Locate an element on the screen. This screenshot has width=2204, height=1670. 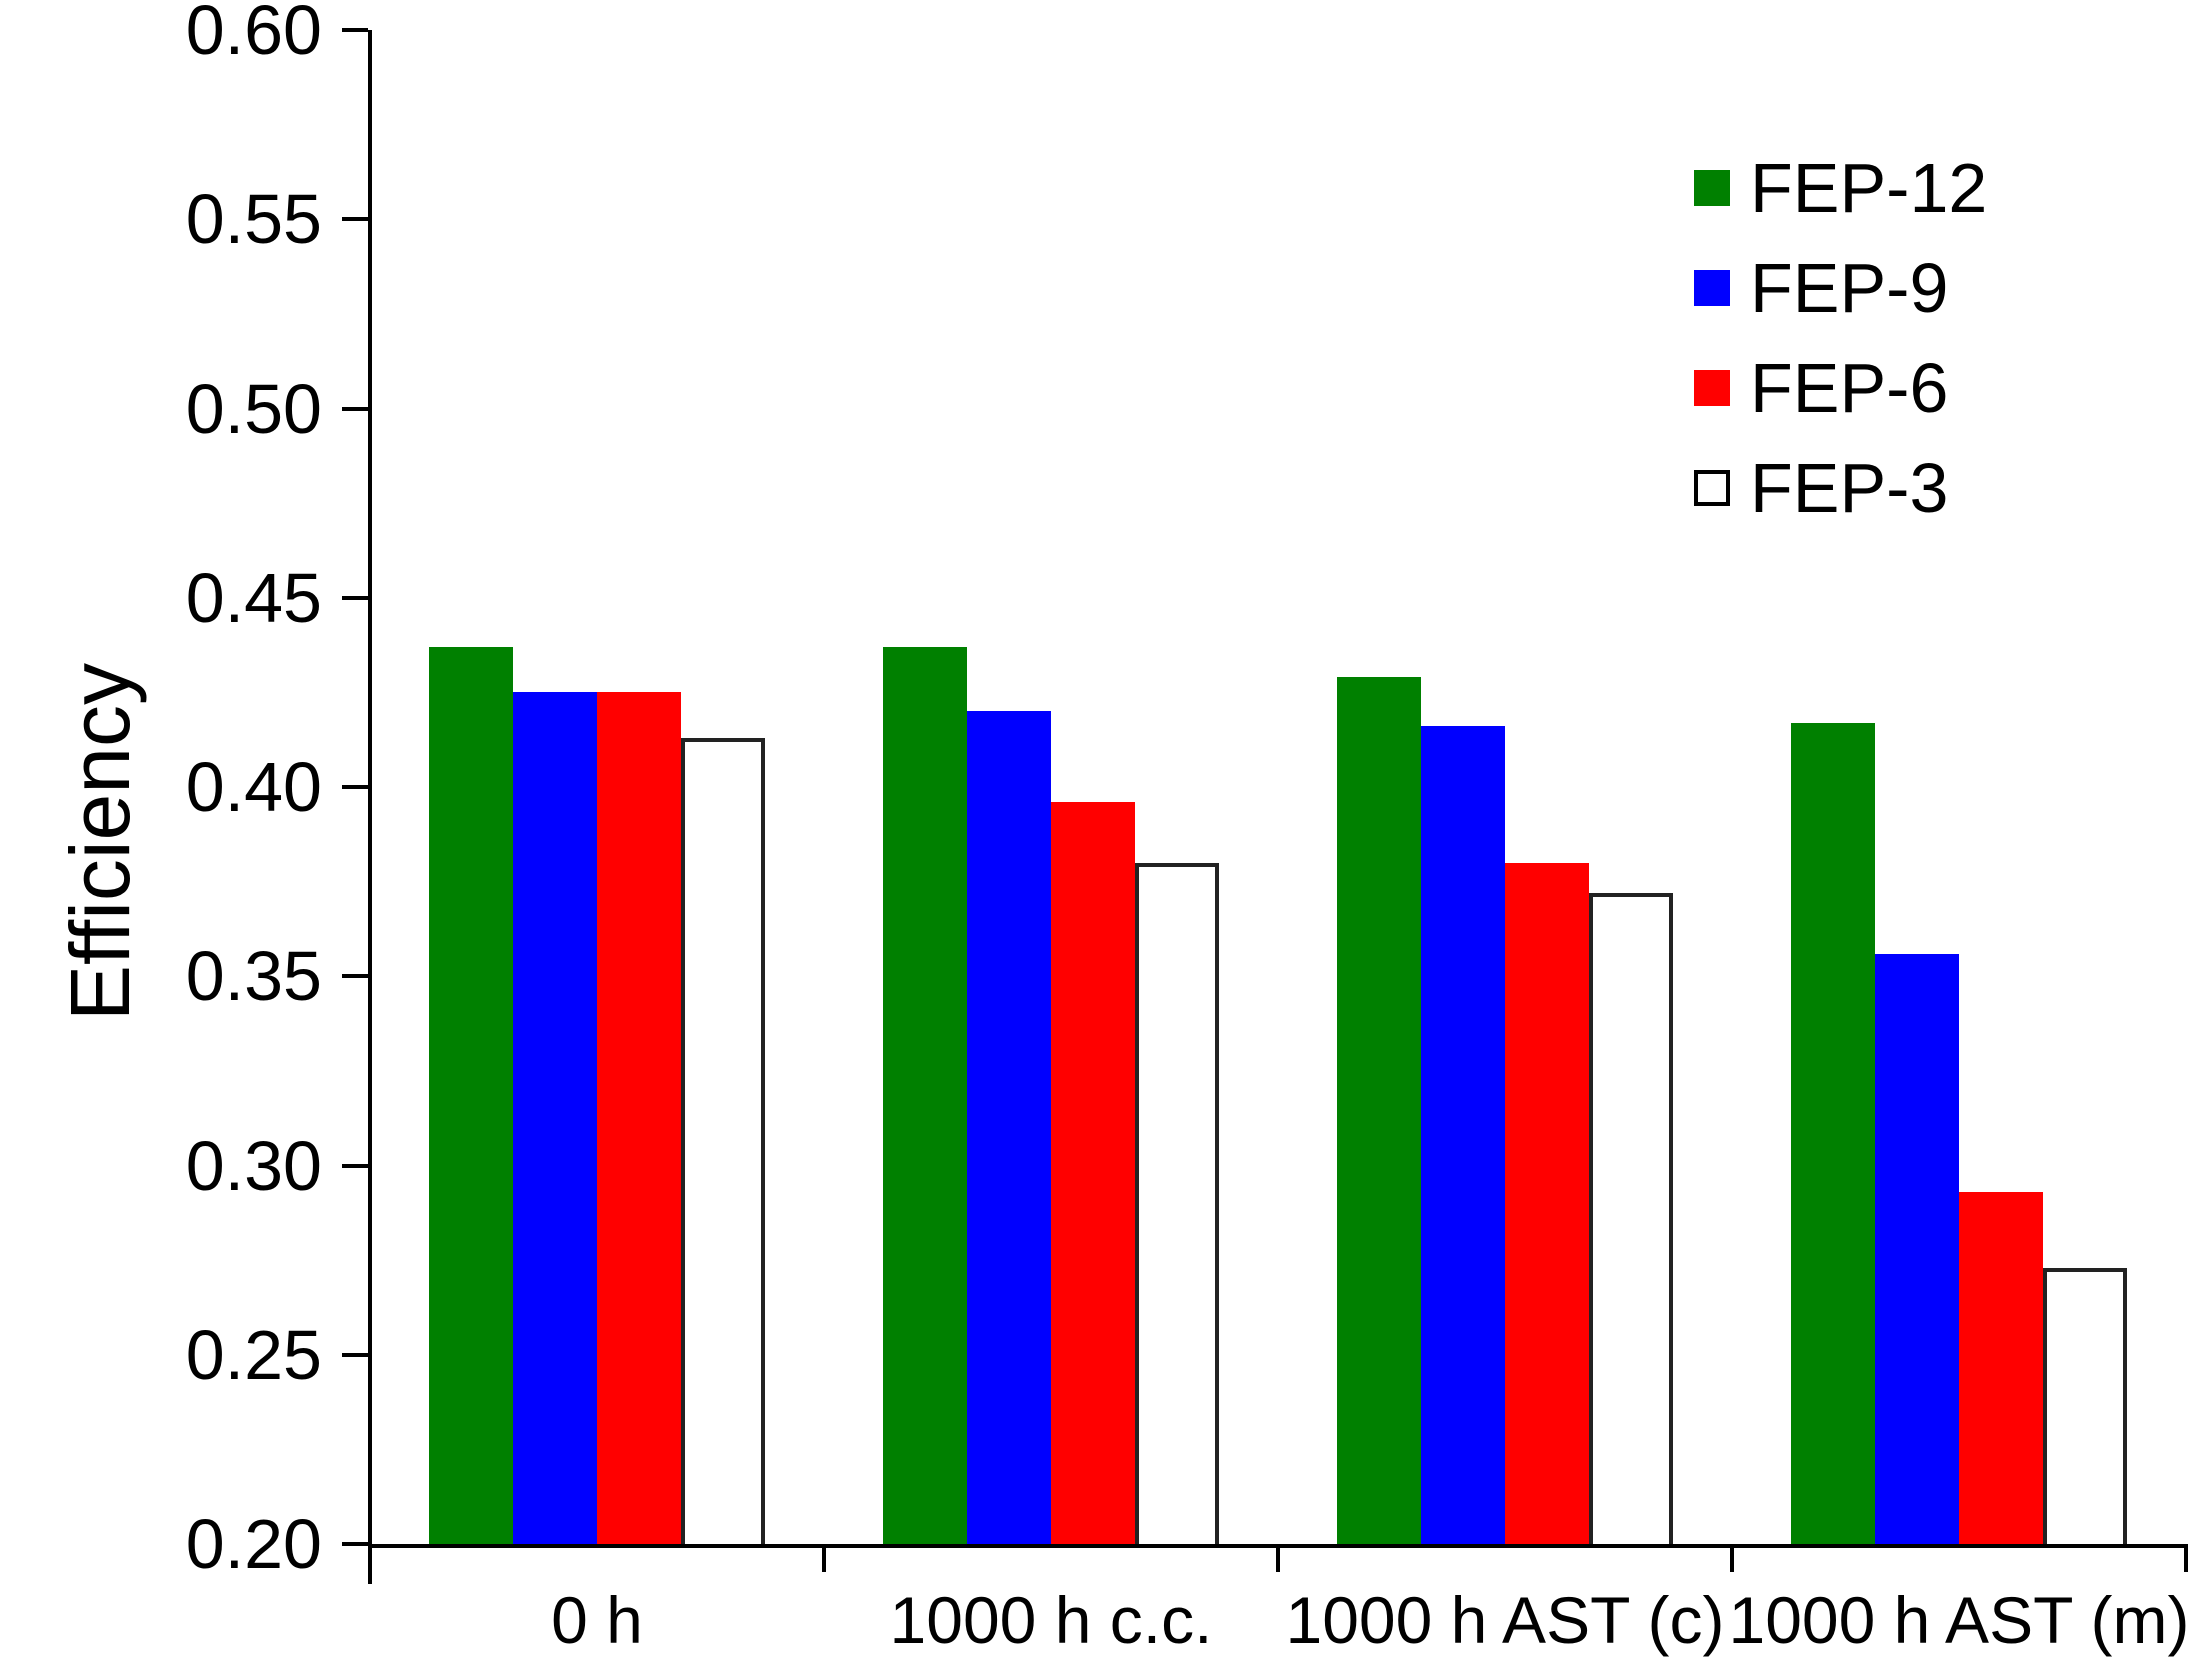
x-tick-label: 0 h is located at coordinates (597, 1620).